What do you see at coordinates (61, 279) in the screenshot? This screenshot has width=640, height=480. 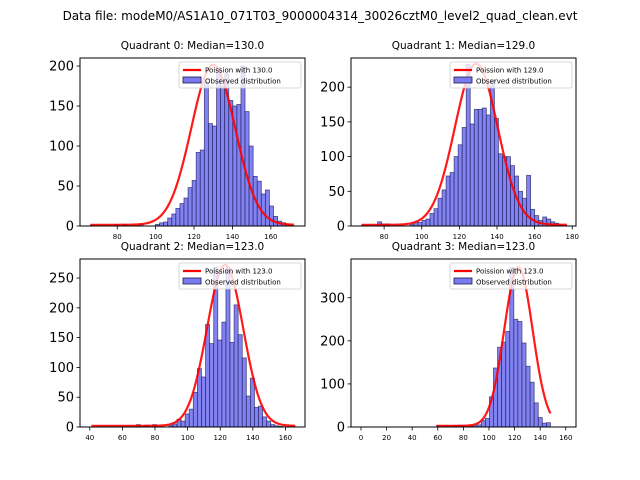 I see `y-tick-label: 250` at bounding box center [61, 279].